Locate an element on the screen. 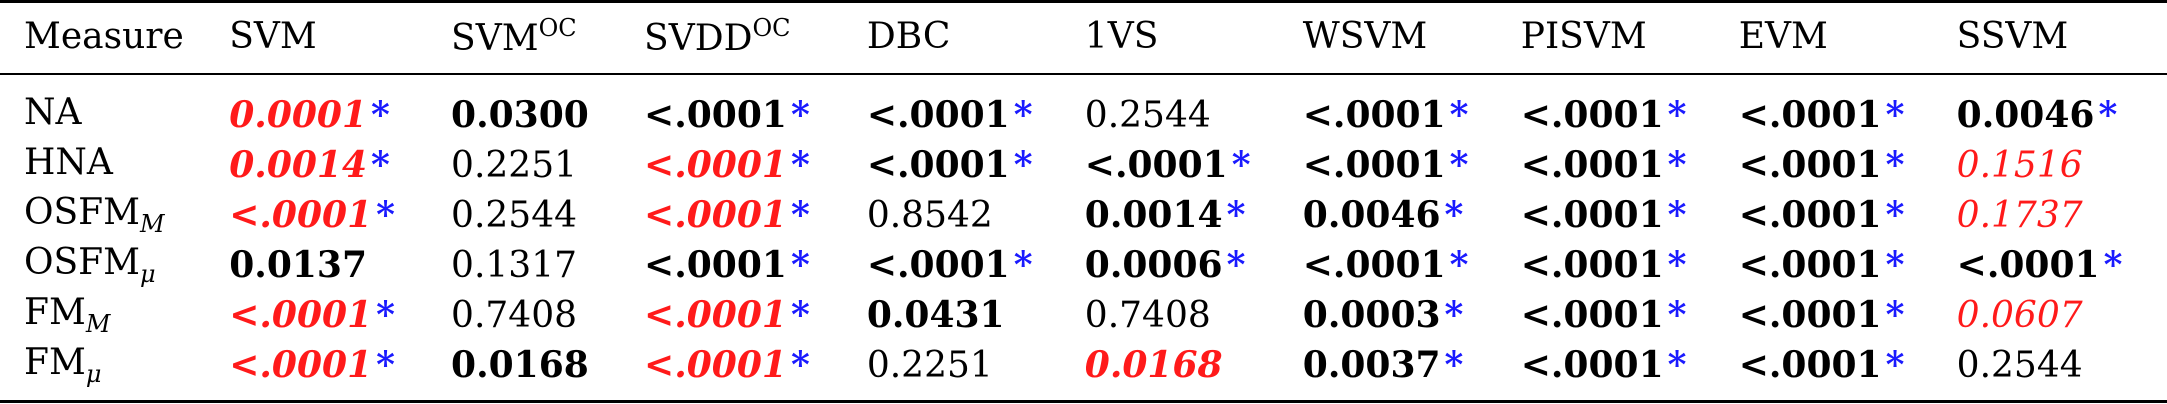  cell-ssvm: 0.1516 is located at coordinates (2062, 165).